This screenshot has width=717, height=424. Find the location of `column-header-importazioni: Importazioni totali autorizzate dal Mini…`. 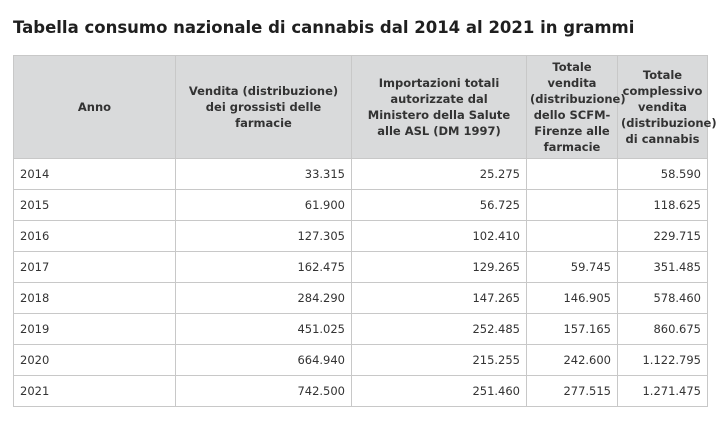

column-header-importazioni: Importazioni totali autorizzate dal Mini… is located at coordinates (439, 107).